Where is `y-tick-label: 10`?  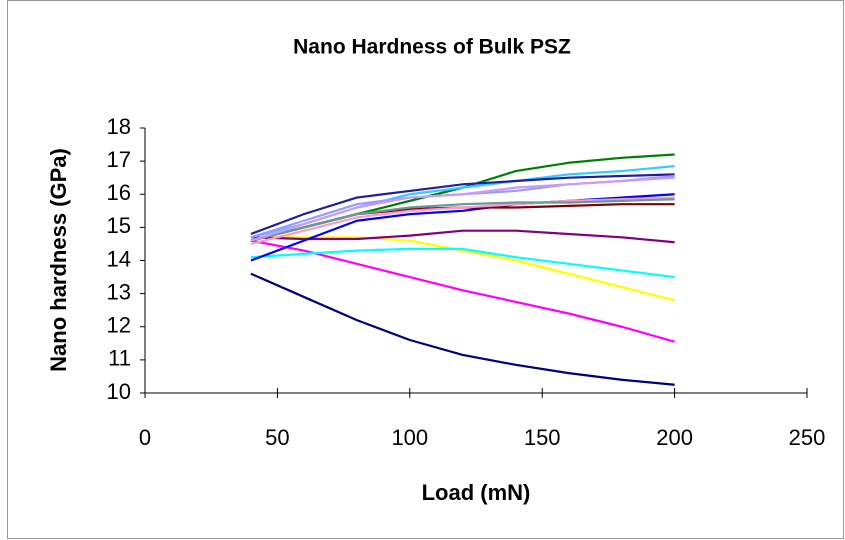 y-tick-label: 10 is located at coordinates (119, 391).